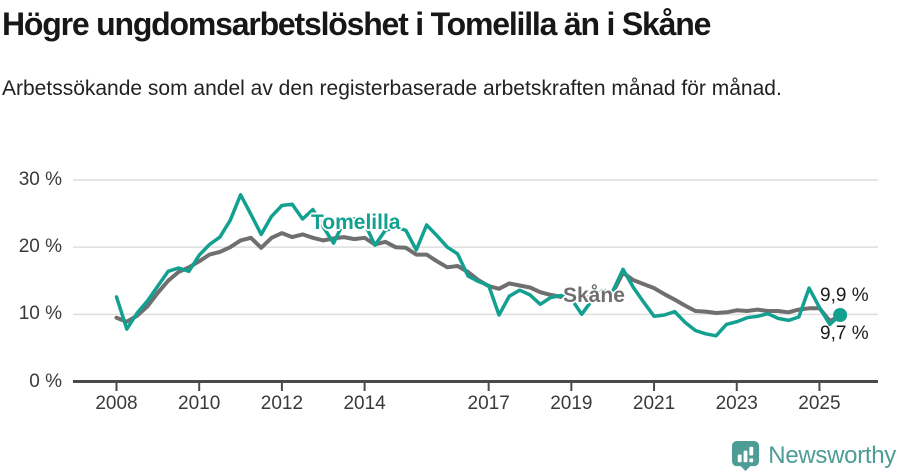  Describe the element at coordinates (282, 403) in the screenshot. I see `x-tick-label: 2012` at that location.